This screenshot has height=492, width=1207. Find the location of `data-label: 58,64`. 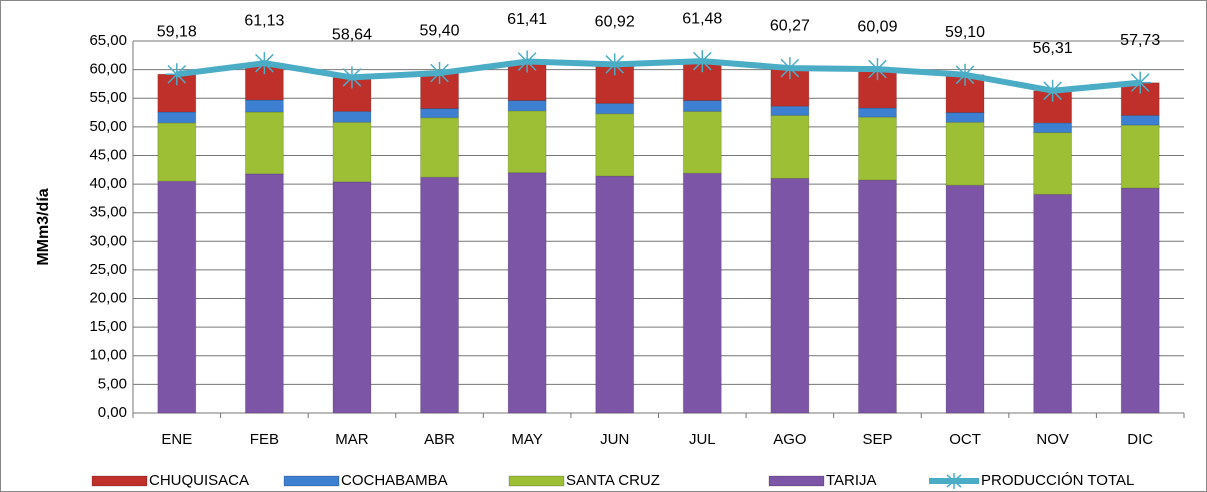

data-label: 58,64 is located at coordinates (352, 35).